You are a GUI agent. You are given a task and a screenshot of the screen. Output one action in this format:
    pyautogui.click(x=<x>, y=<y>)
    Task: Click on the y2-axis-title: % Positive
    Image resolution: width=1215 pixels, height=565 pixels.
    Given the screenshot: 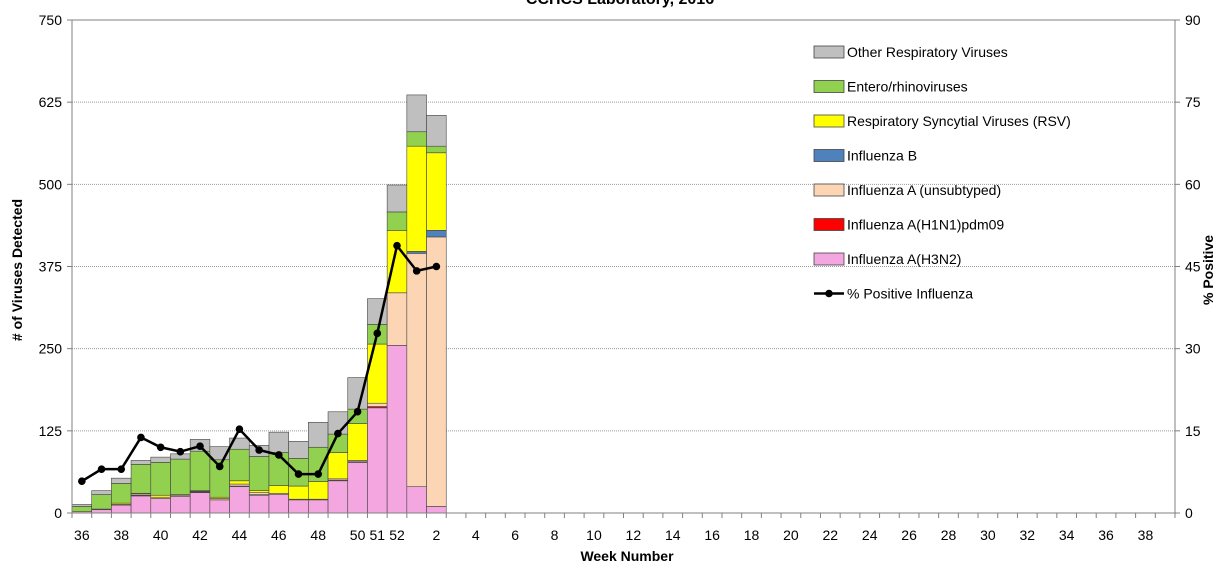 What is the action you would take?
    pyautogui.click(x=1207, y=270)
    